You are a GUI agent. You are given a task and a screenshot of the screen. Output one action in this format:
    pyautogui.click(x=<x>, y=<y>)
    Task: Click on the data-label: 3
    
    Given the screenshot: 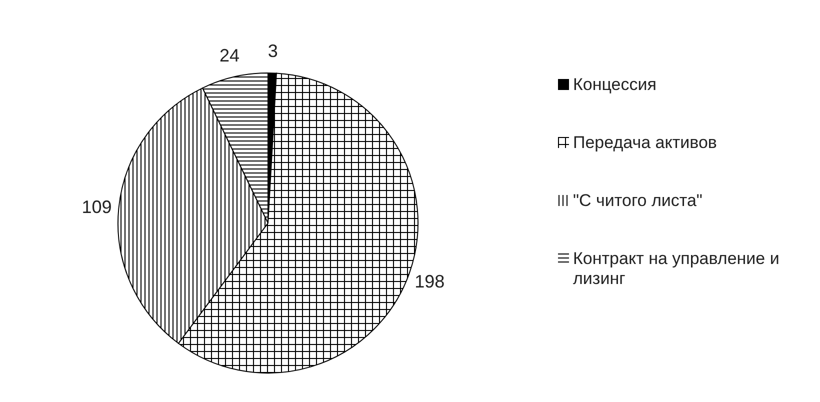 What is the action you would take?
    pyautogui.click(x=273, y=51)
    